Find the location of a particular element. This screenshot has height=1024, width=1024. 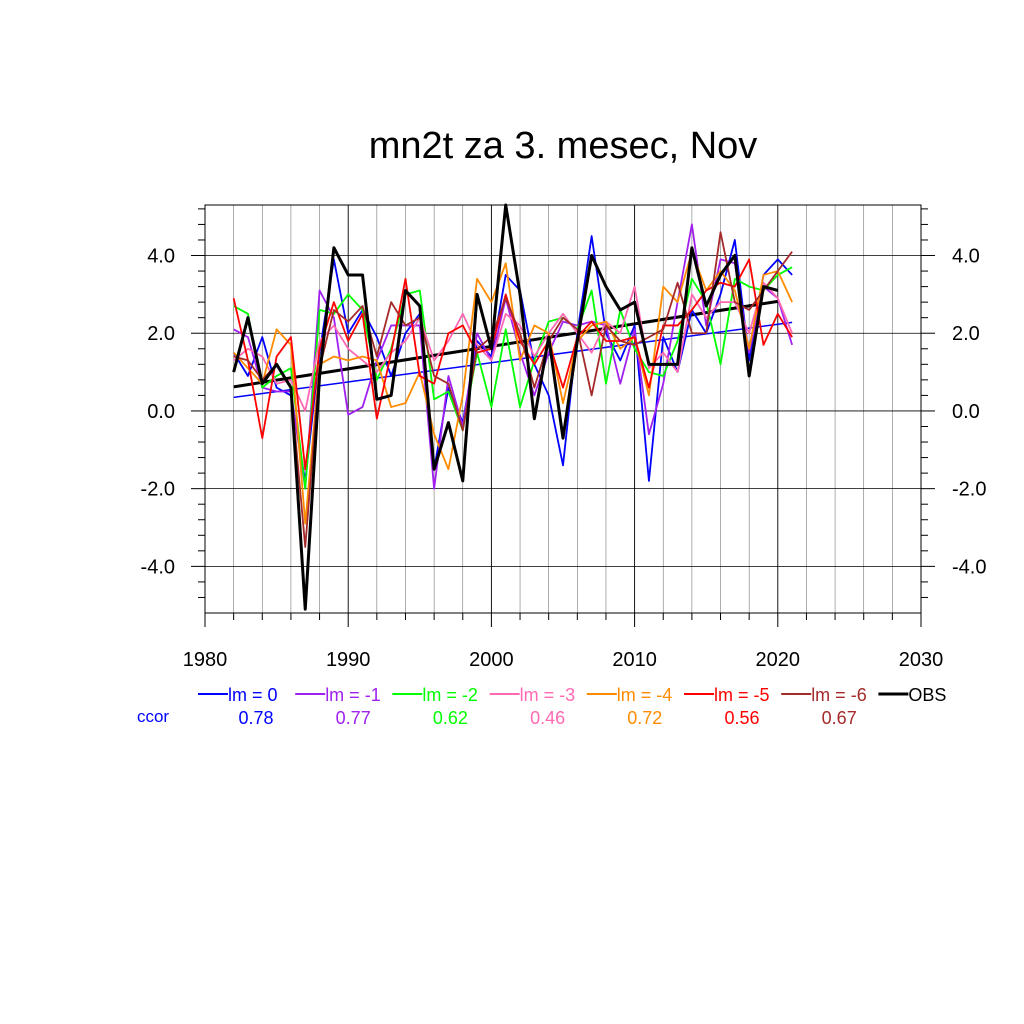

legend-ccor-3: 0.46 is located at coordinates (547, 718).